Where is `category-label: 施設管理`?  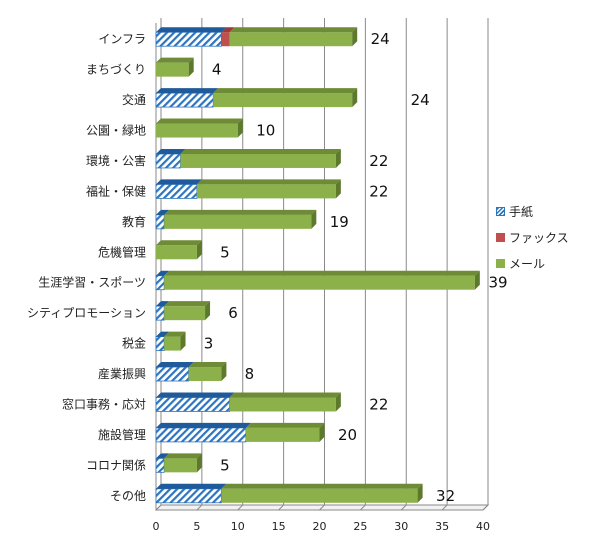 category-label: 施設管理 is located at coordinates (122, 434).